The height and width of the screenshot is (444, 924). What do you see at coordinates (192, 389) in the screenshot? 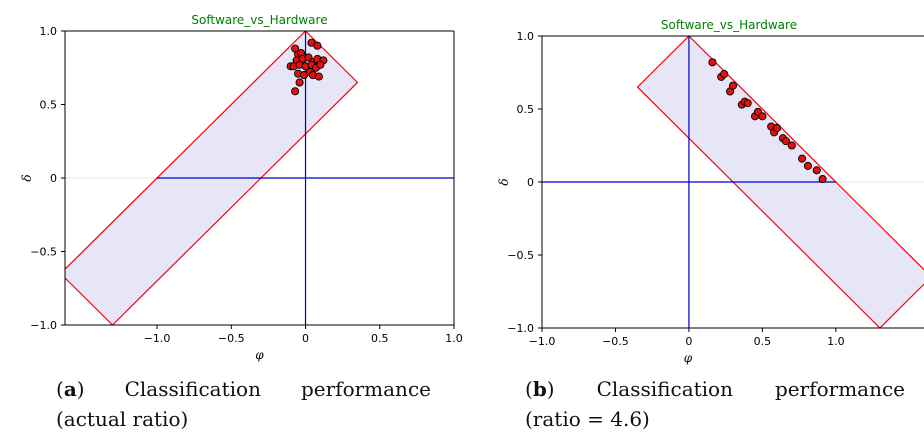
I see `caption-a-word1: Classification` at bounding box center [192, 389].